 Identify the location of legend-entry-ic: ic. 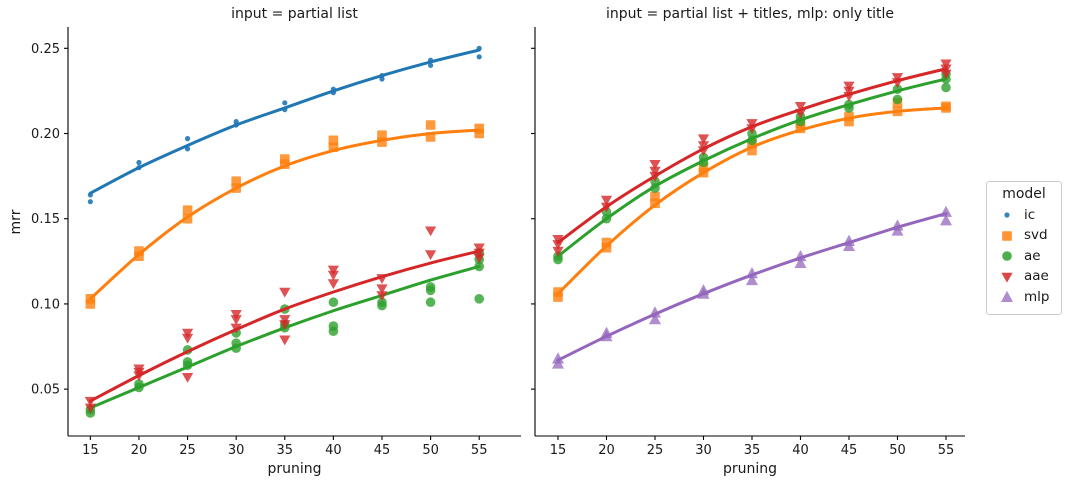
(1024, 215).